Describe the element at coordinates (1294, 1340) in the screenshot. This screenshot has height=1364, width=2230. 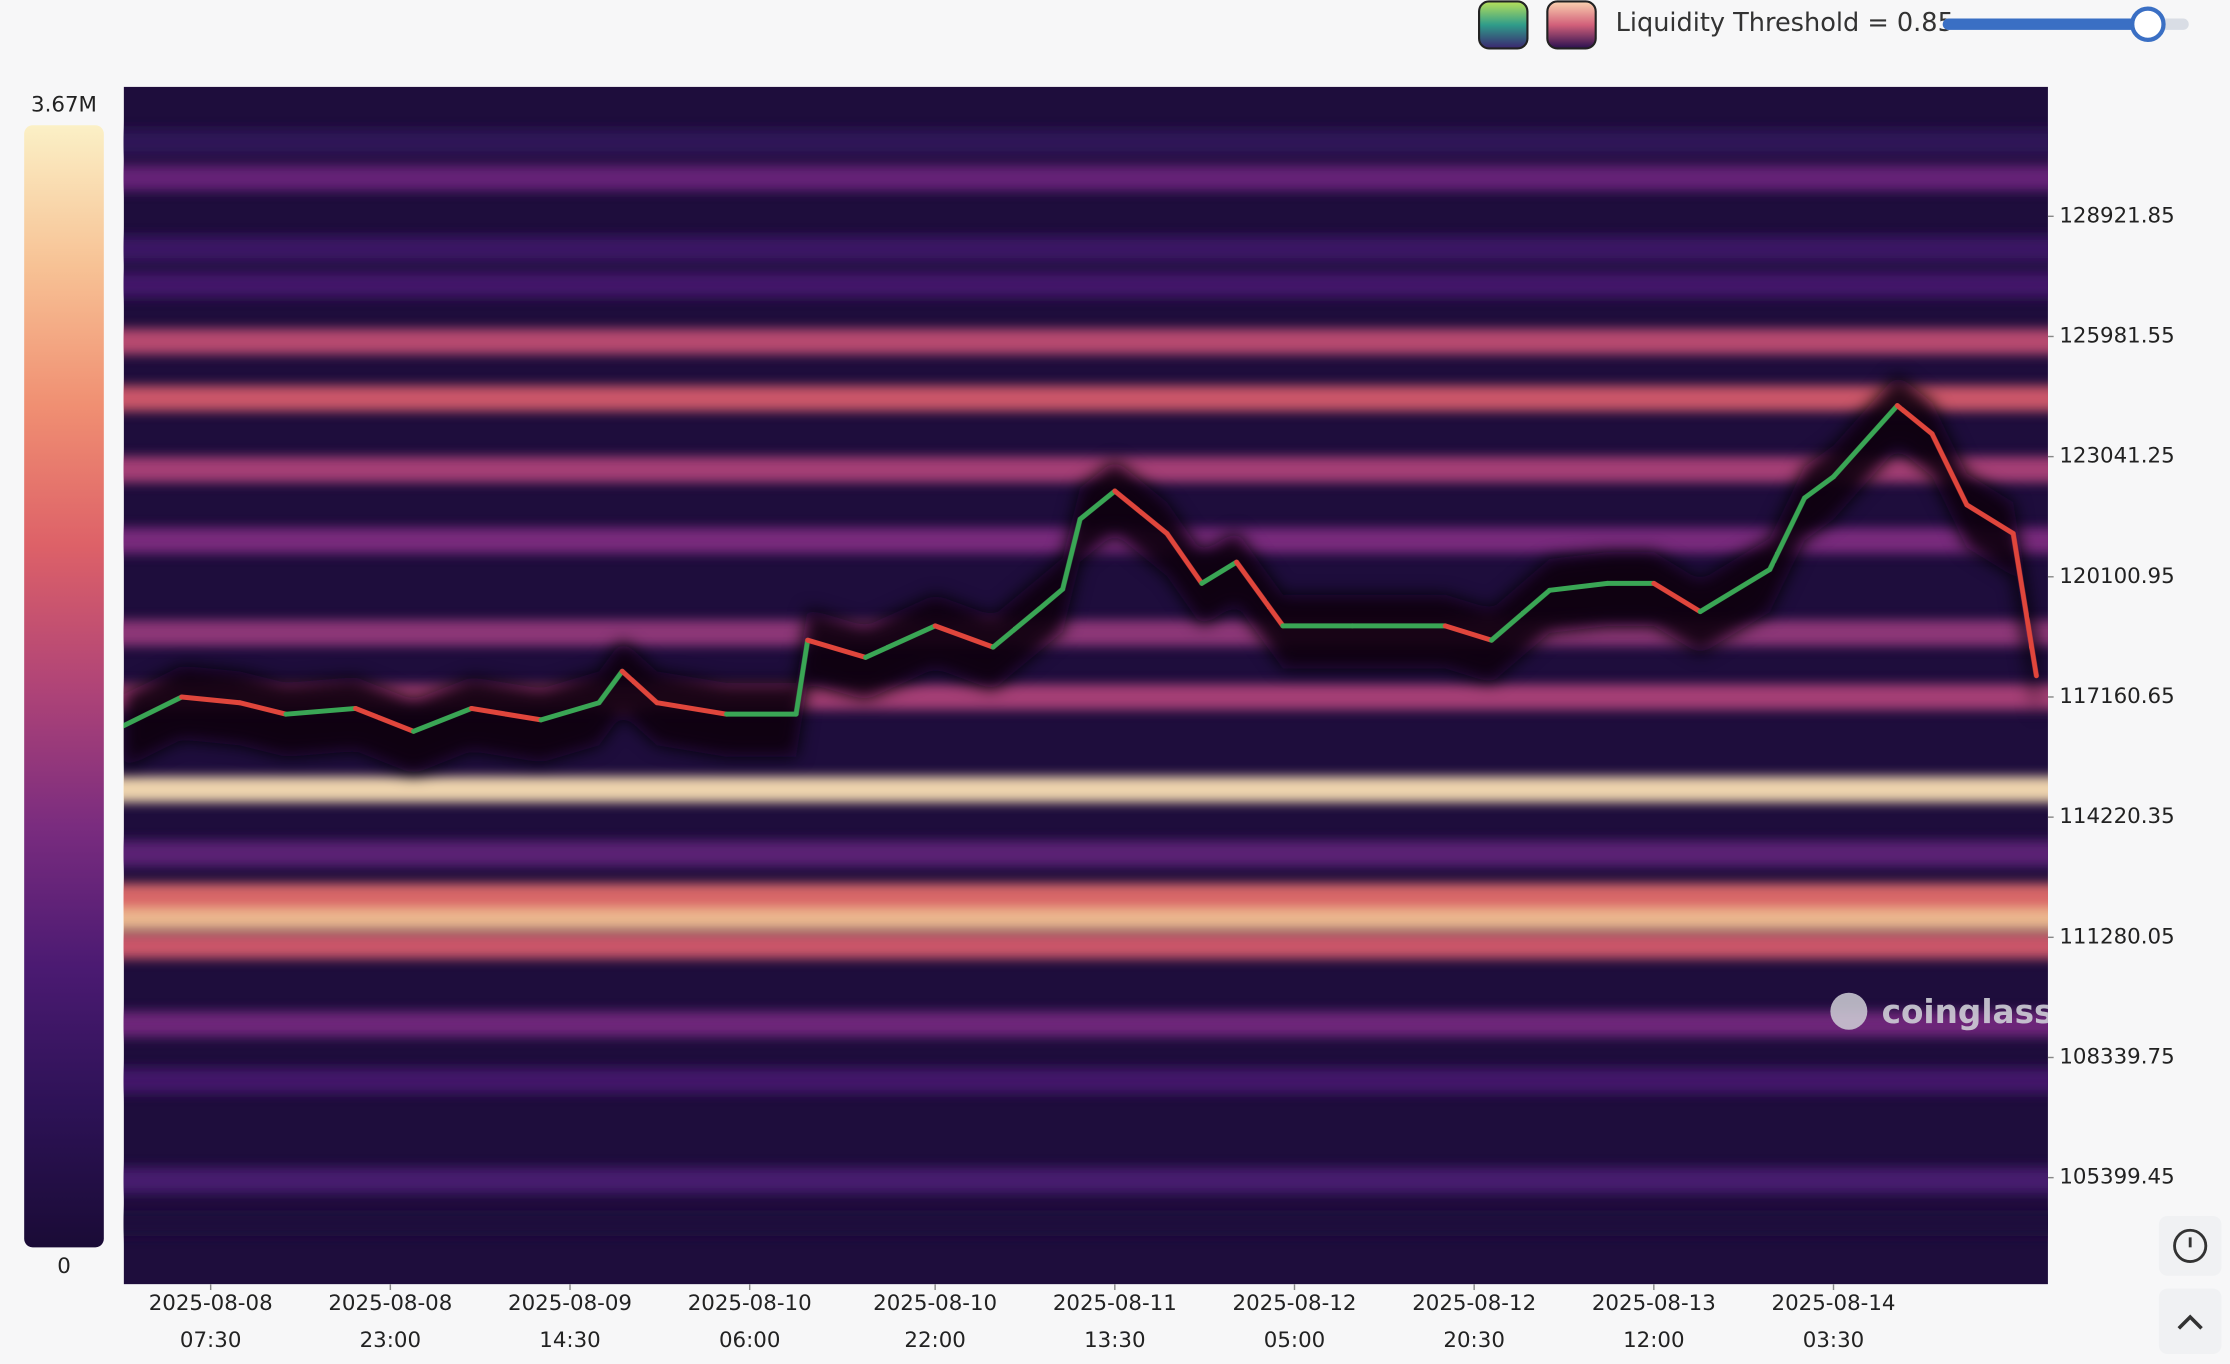
I see `x-tick-time: 05:00` at that location.